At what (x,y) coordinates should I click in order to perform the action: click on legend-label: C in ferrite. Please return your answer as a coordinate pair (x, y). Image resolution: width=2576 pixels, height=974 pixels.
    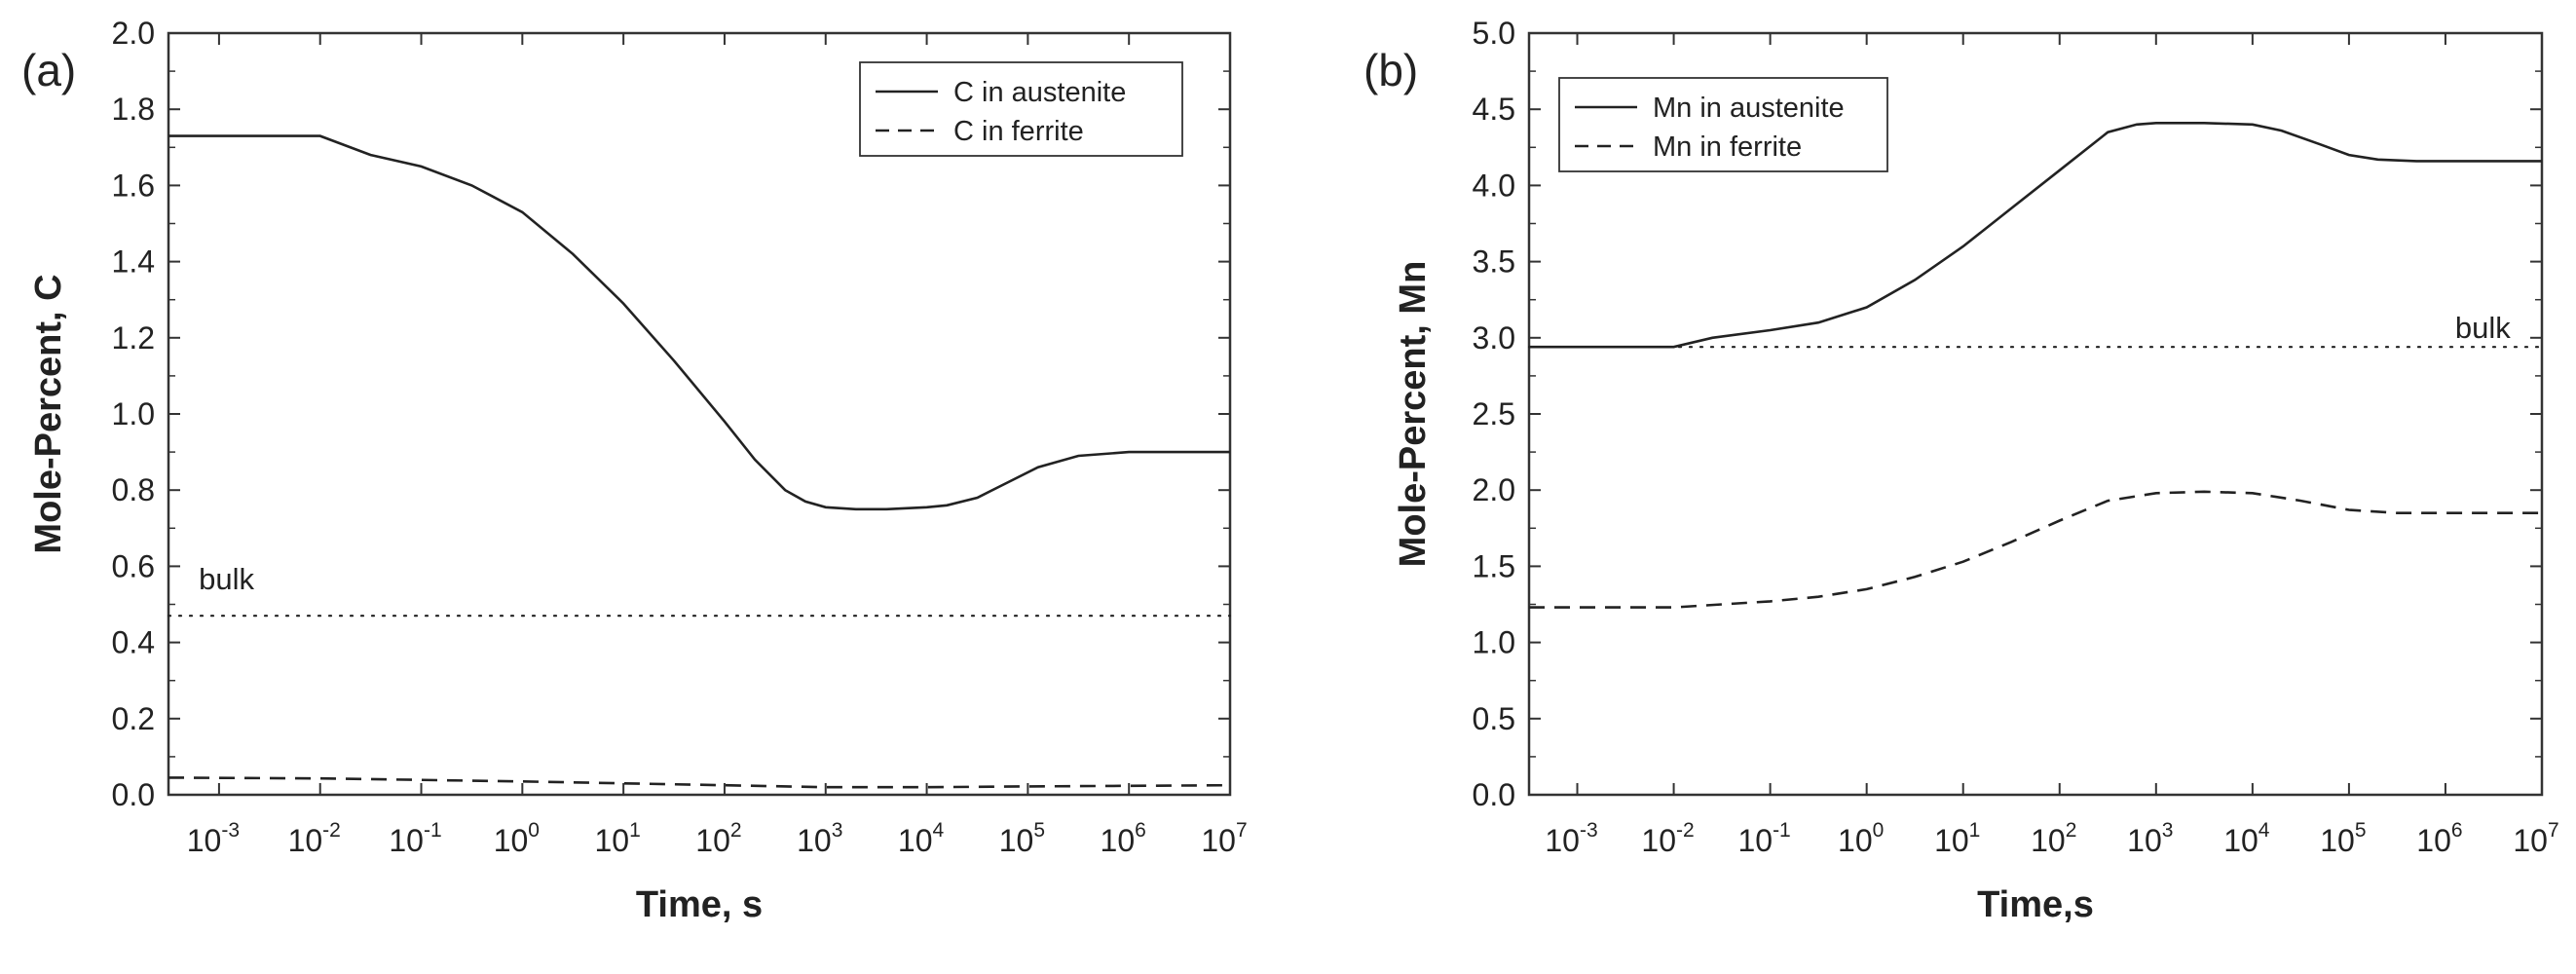
    Looking at the image, I should click on (1018, 131).